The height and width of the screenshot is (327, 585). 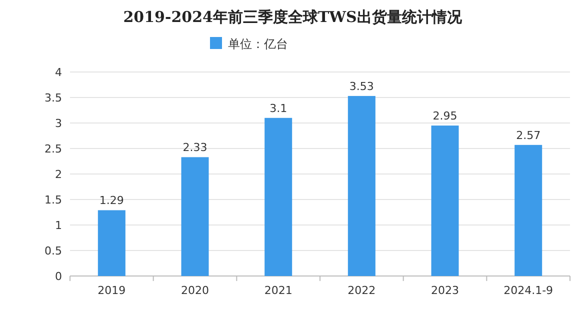 I want to click on x-tick-label: 2021, so click(x=278, y=290).